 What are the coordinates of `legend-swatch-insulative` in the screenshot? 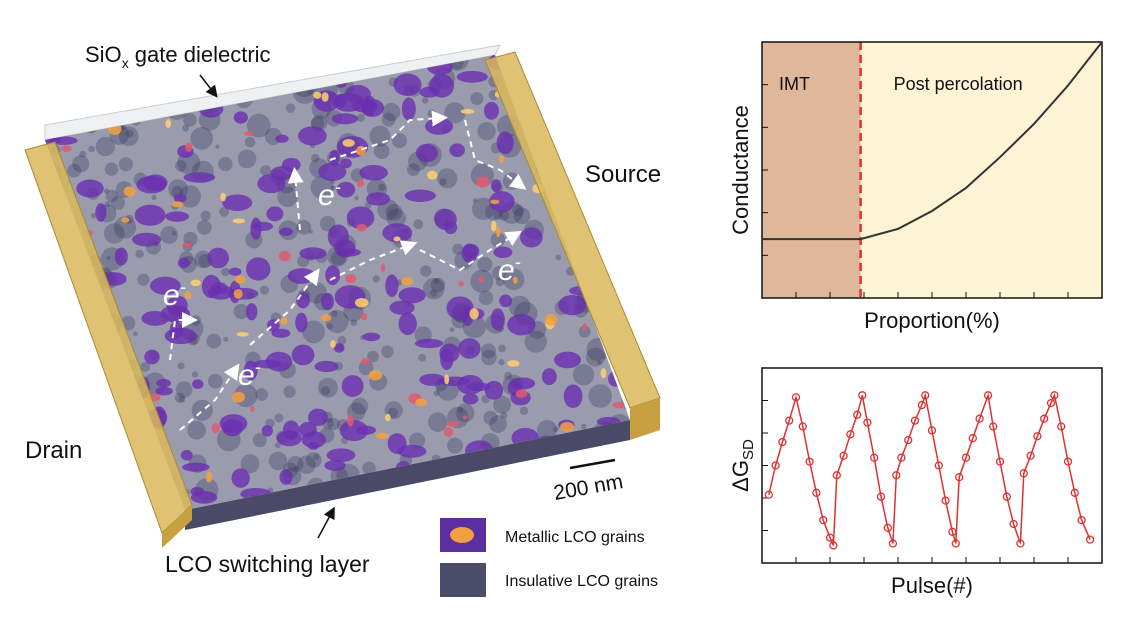 It's located at (463, 580).